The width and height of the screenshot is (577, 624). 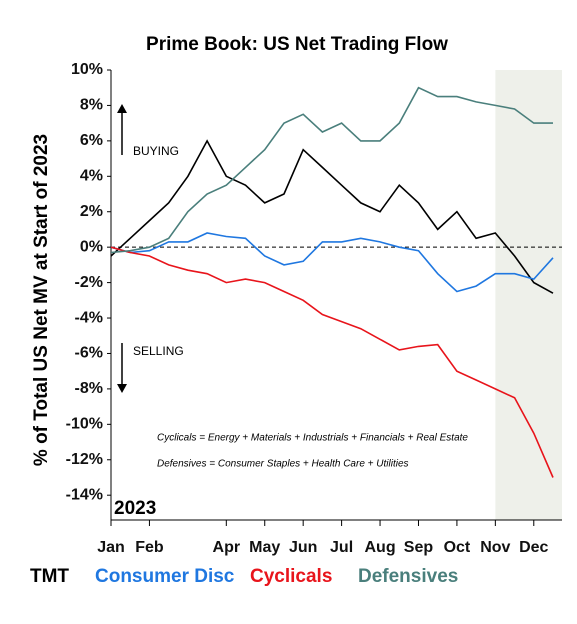 I want to click on x-tick-label: May, so click(x=264, y=547).